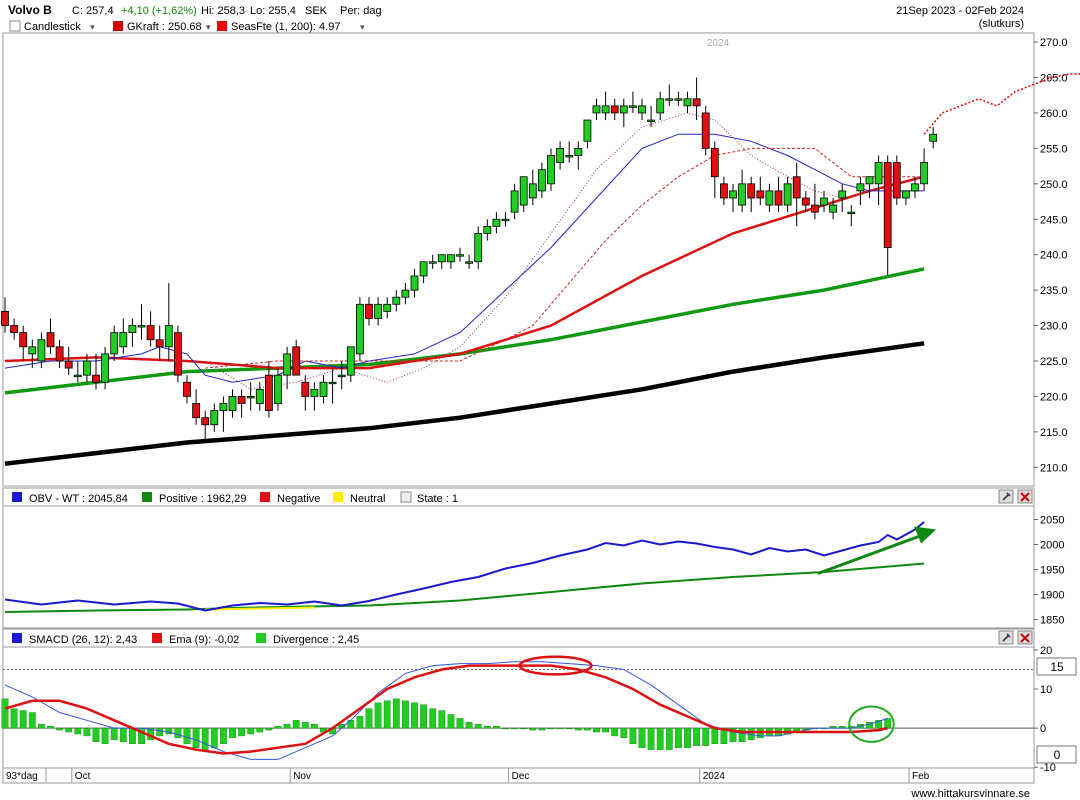 The width and height of the screenshot is (1080, 800). Describe the element at coordinates (1015, 637) in the screenshot. I see `macd-panel-tools` at that location.